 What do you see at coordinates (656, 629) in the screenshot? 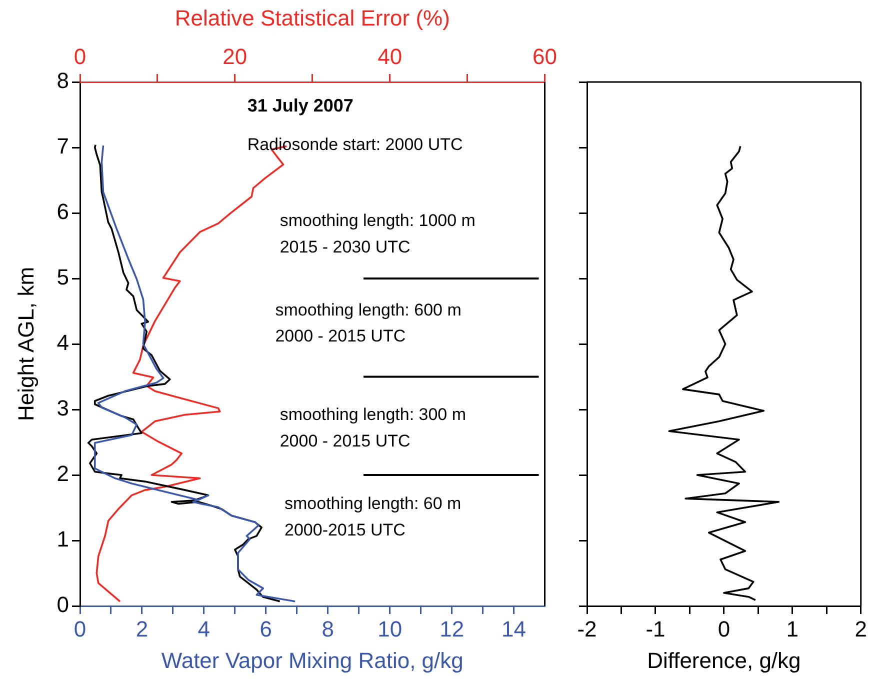
I see `x-tick-label: -1` at bounding box center [656, 629].